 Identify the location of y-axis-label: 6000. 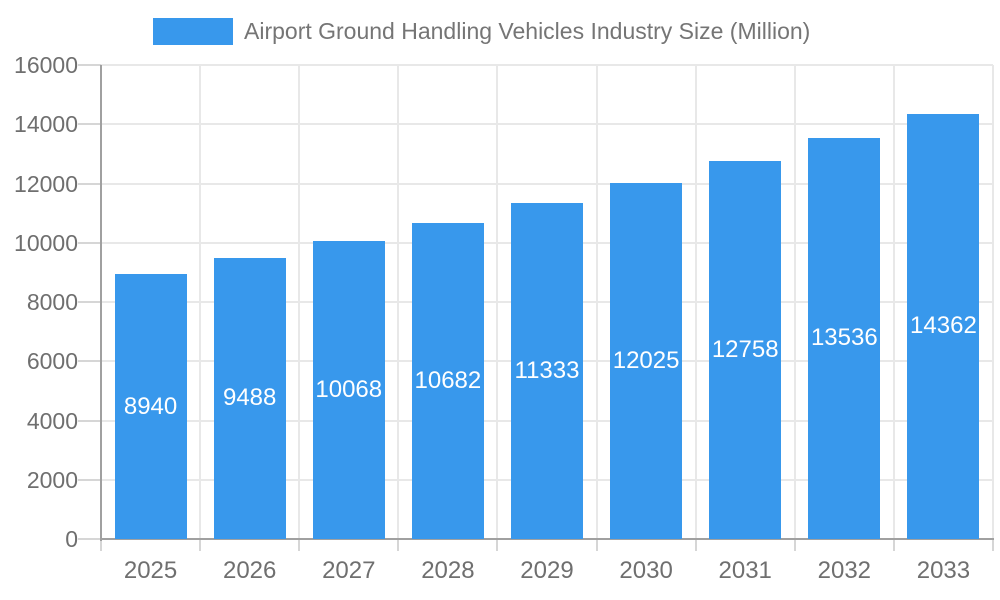
(52, 361).